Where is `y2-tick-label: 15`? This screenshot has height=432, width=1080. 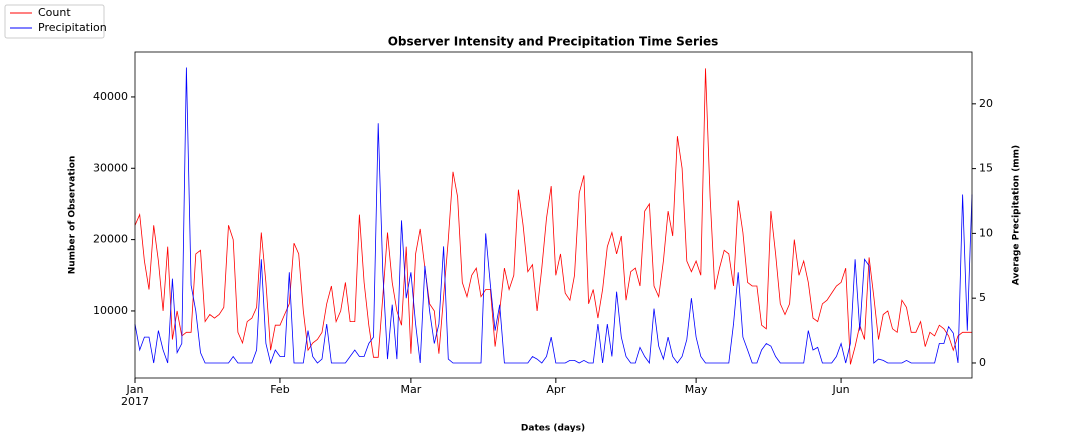
y2-tick-label: 15 is located at coordinates (986, 168).